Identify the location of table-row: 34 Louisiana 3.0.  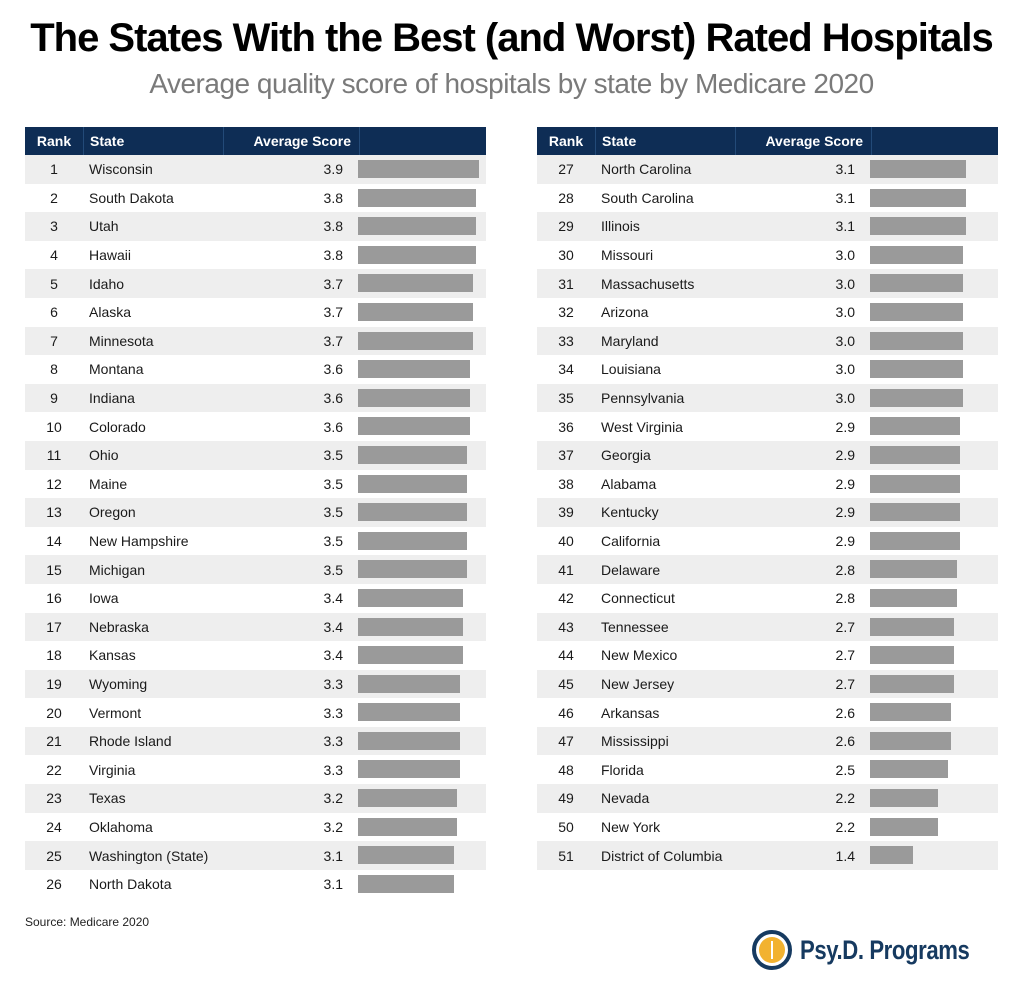
(767, 369).